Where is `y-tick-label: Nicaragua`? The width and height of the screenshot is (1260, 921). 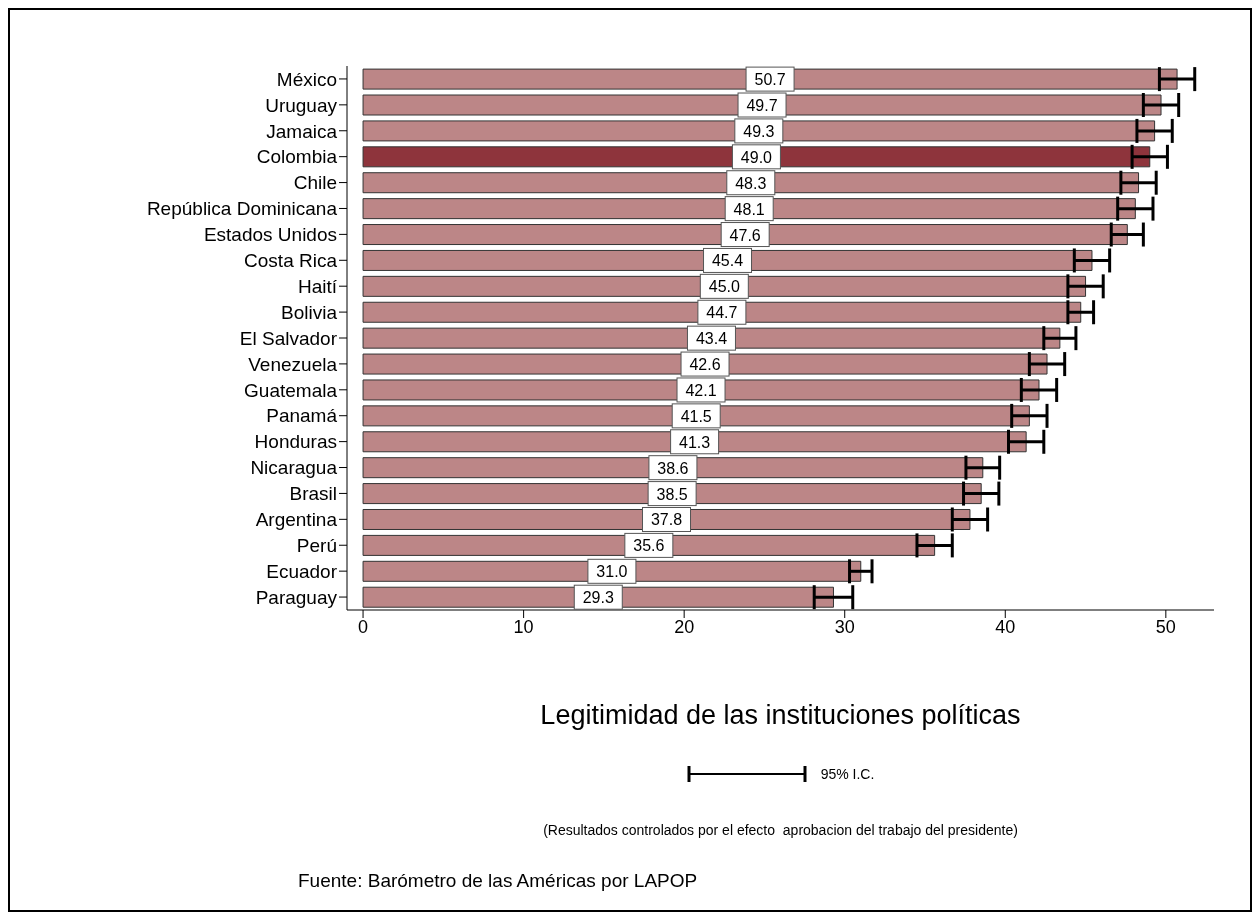 y-tick-label: Nicaragua is located at coordinates (294, 468).